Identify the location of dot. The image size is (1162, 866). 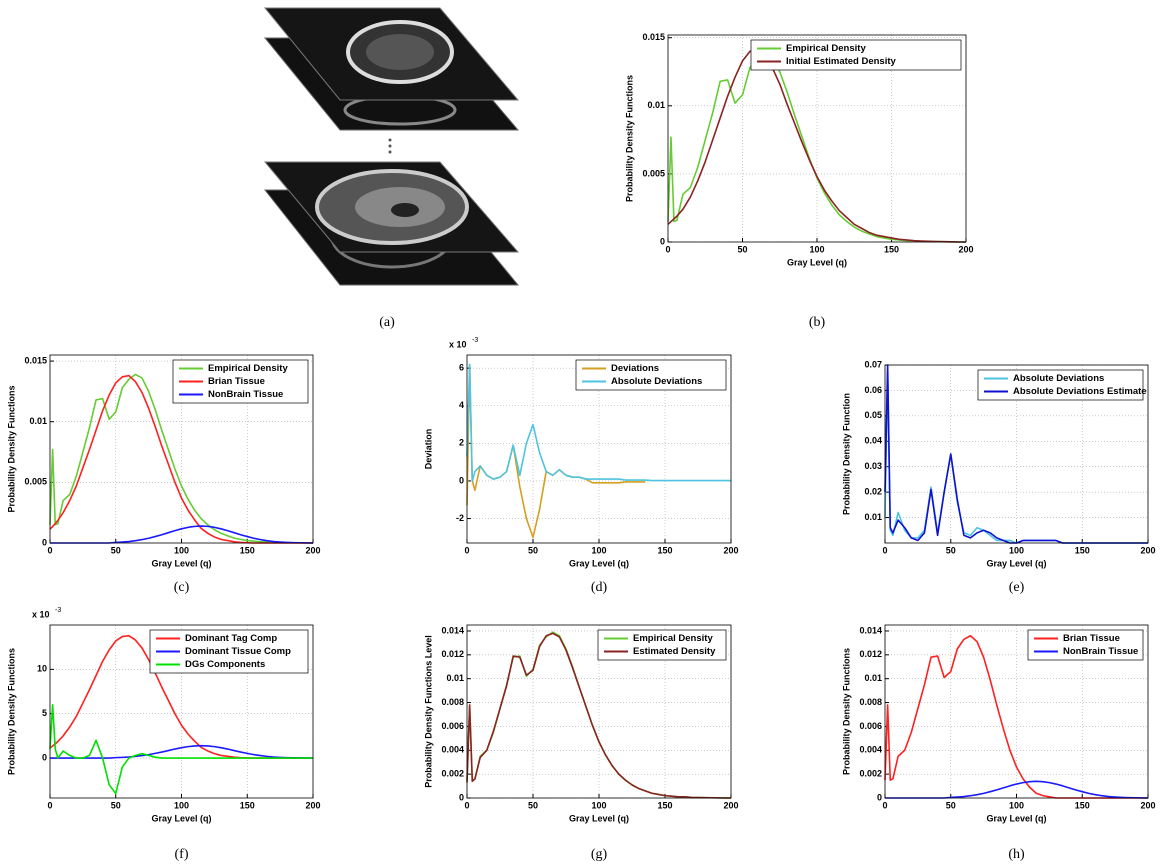
(390, 146).